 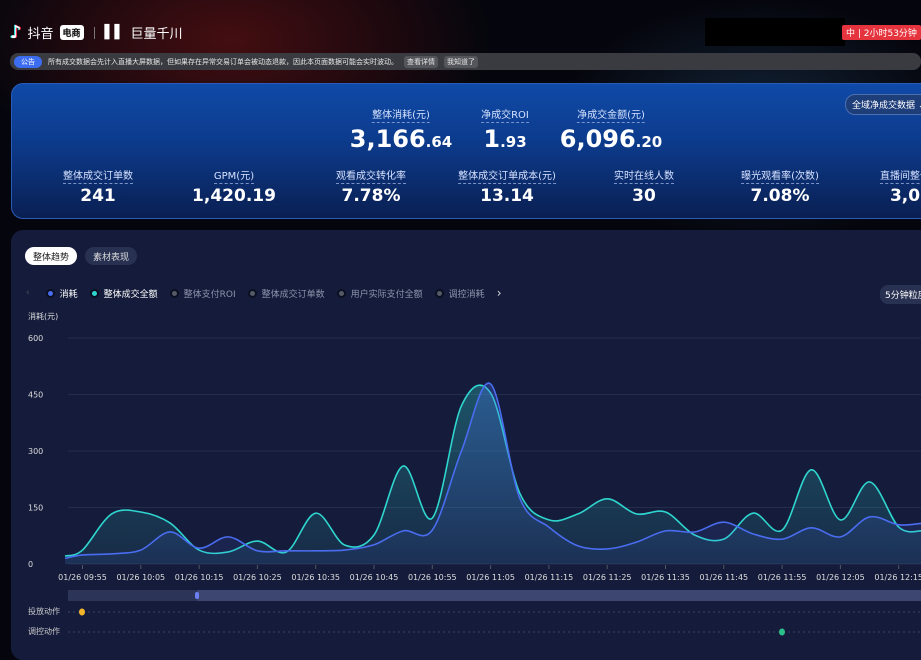 What do you see at coordinates (156, 34) in the screenshot?
I see `brand-qianchuan: 巨量千川` at bounding box center [156, 34].